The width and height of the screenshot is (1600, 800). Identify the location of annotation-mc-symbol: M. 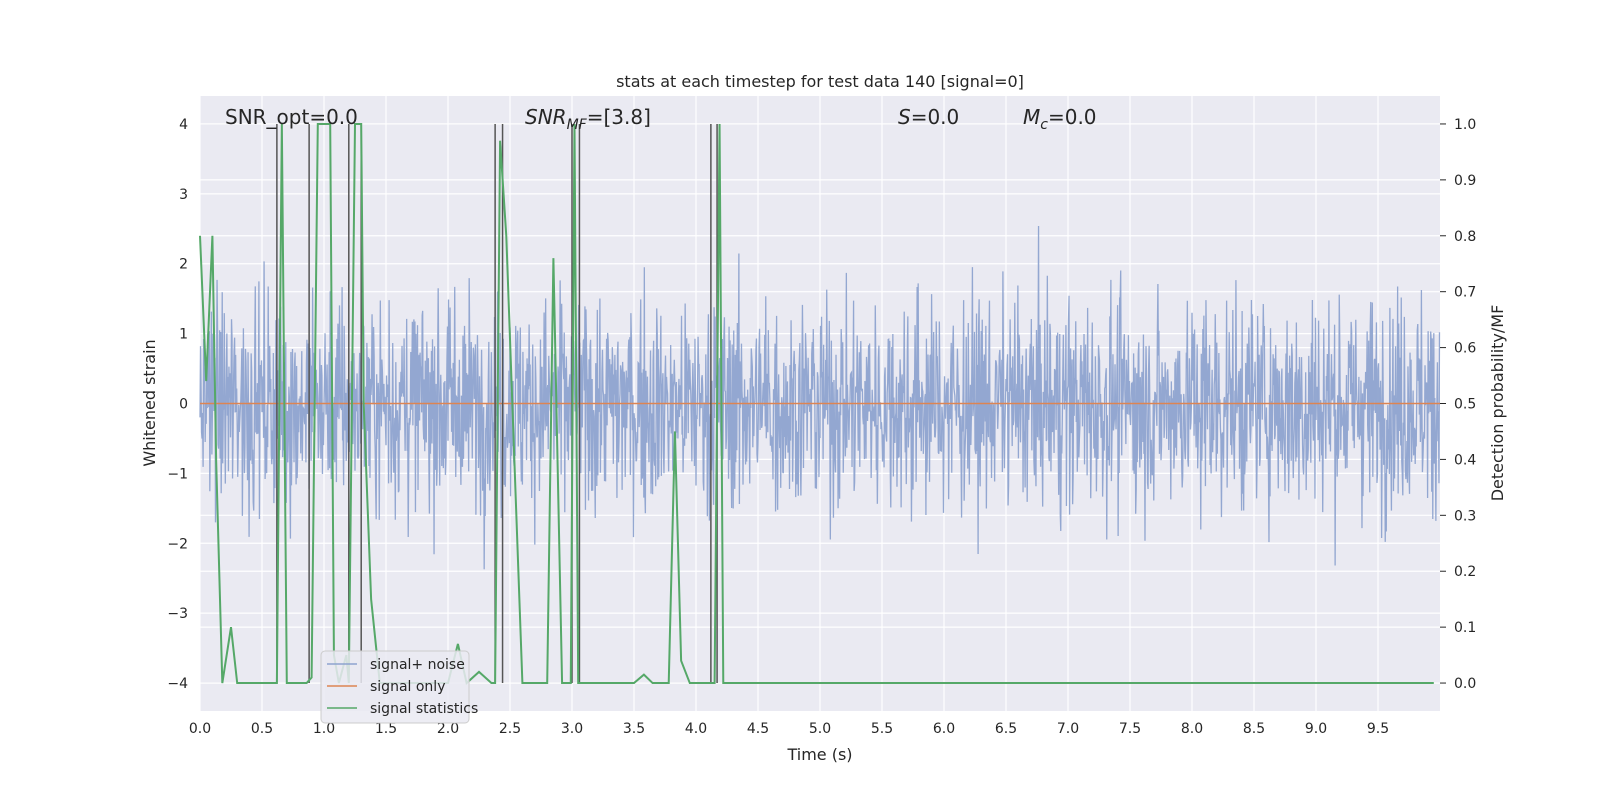
(1031, 117).